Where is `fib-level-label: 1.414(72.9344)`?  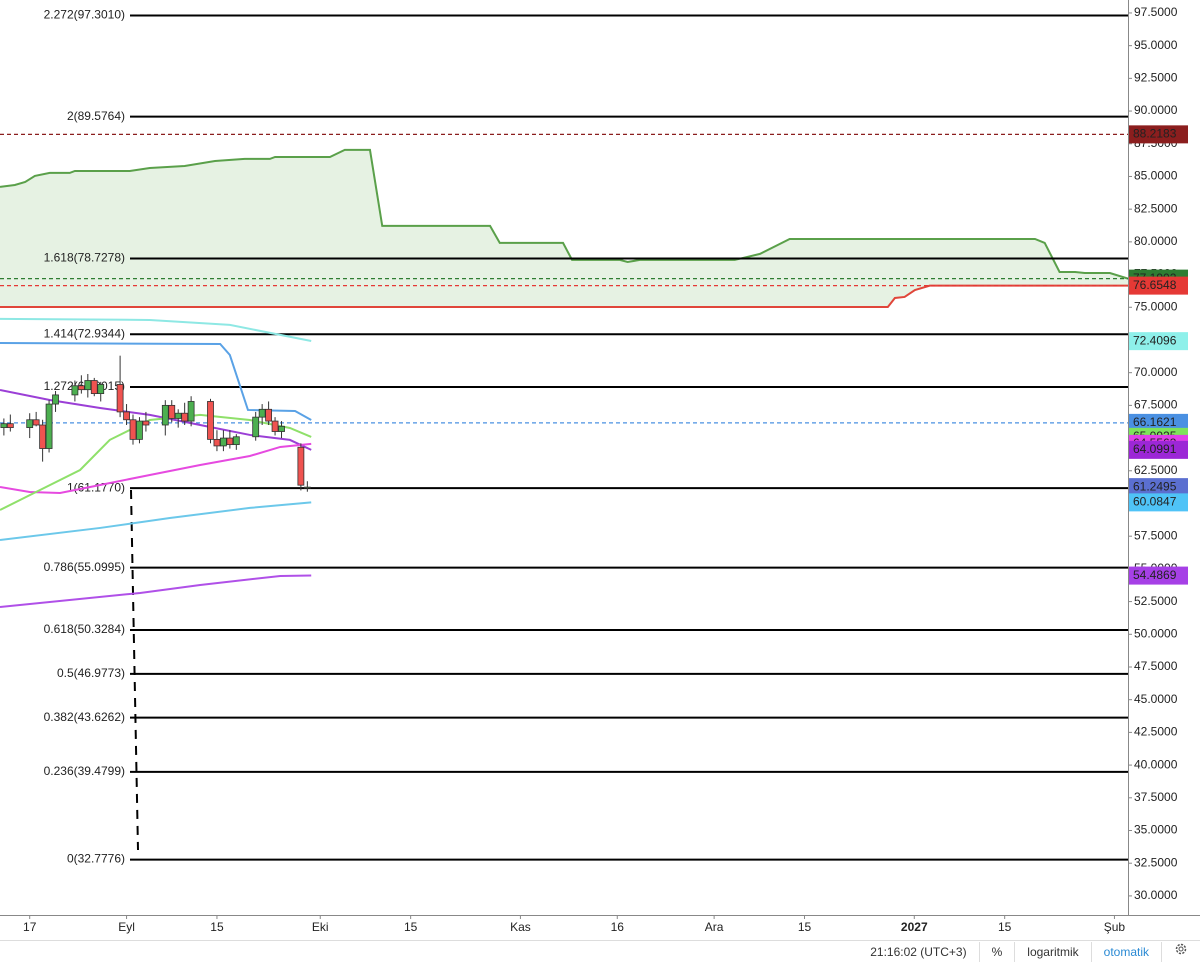
fib-level-label: 1.414(72.9344) is located at coordinates (84, 333).